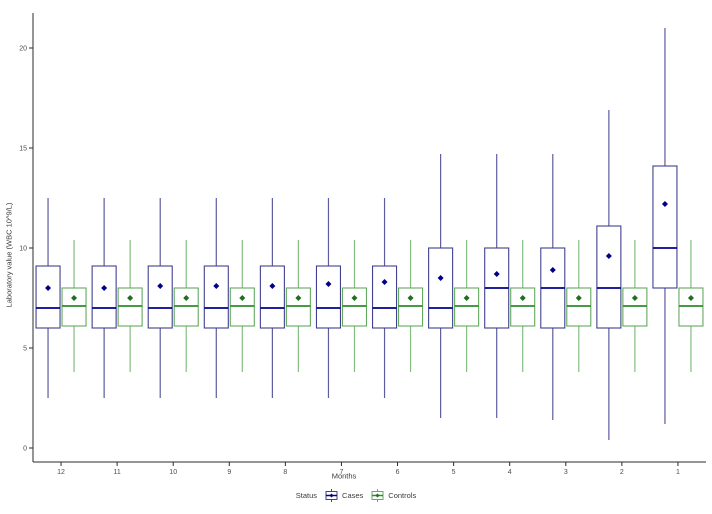  Describe the element at coordinates (377, 495) in the screenshot. I see `controls-boxplot-key-icon` at that location.